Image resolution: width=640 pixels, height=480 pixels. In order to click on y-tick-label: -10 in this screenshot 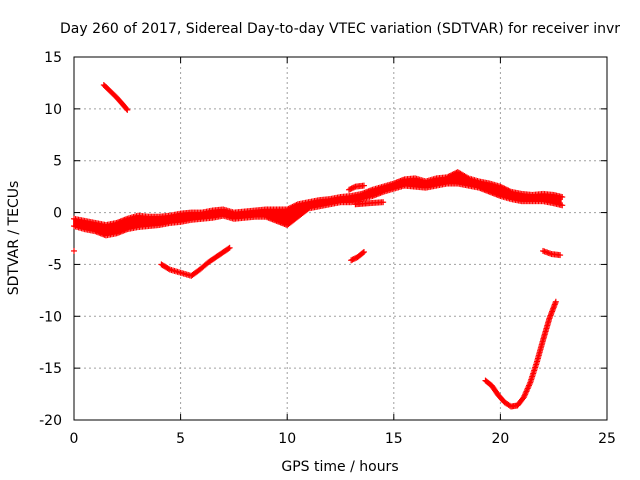, I will do `click(50, 317)`.